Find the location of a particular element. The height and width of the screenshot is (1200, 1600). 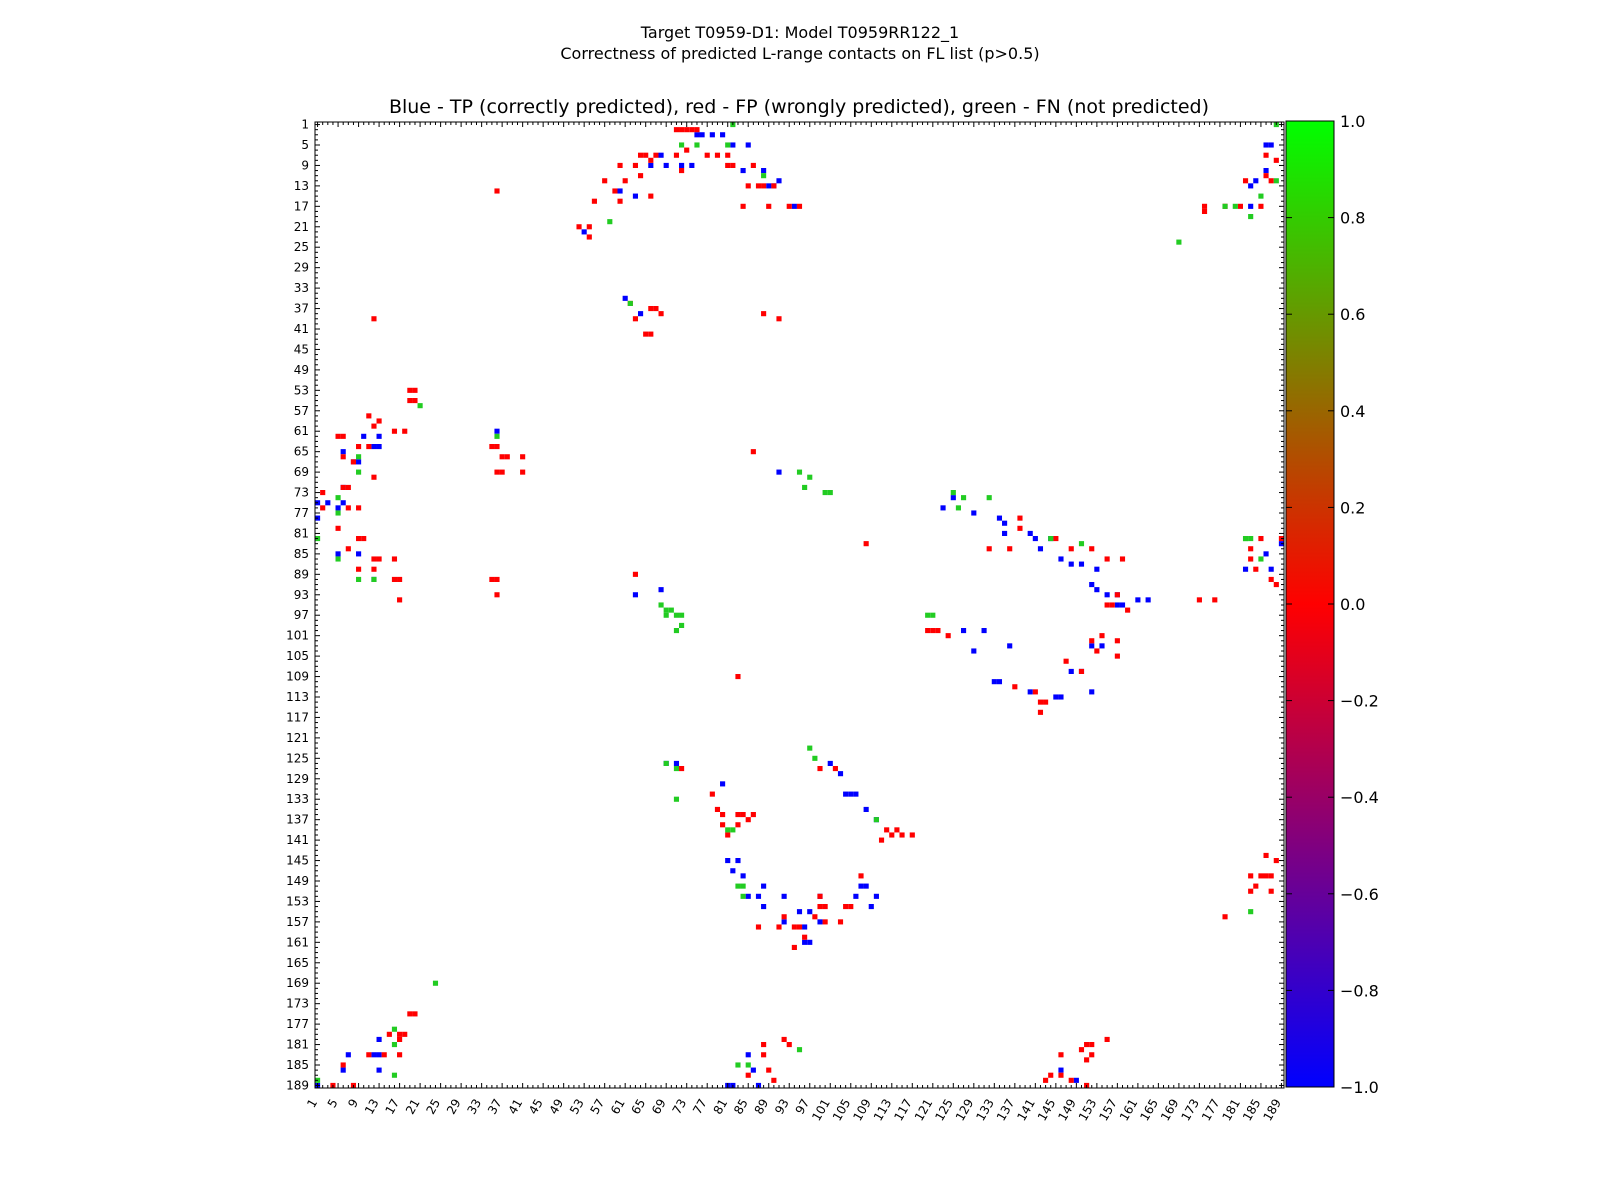

y-tick-label: 93 is located at coordinates (301, 595).